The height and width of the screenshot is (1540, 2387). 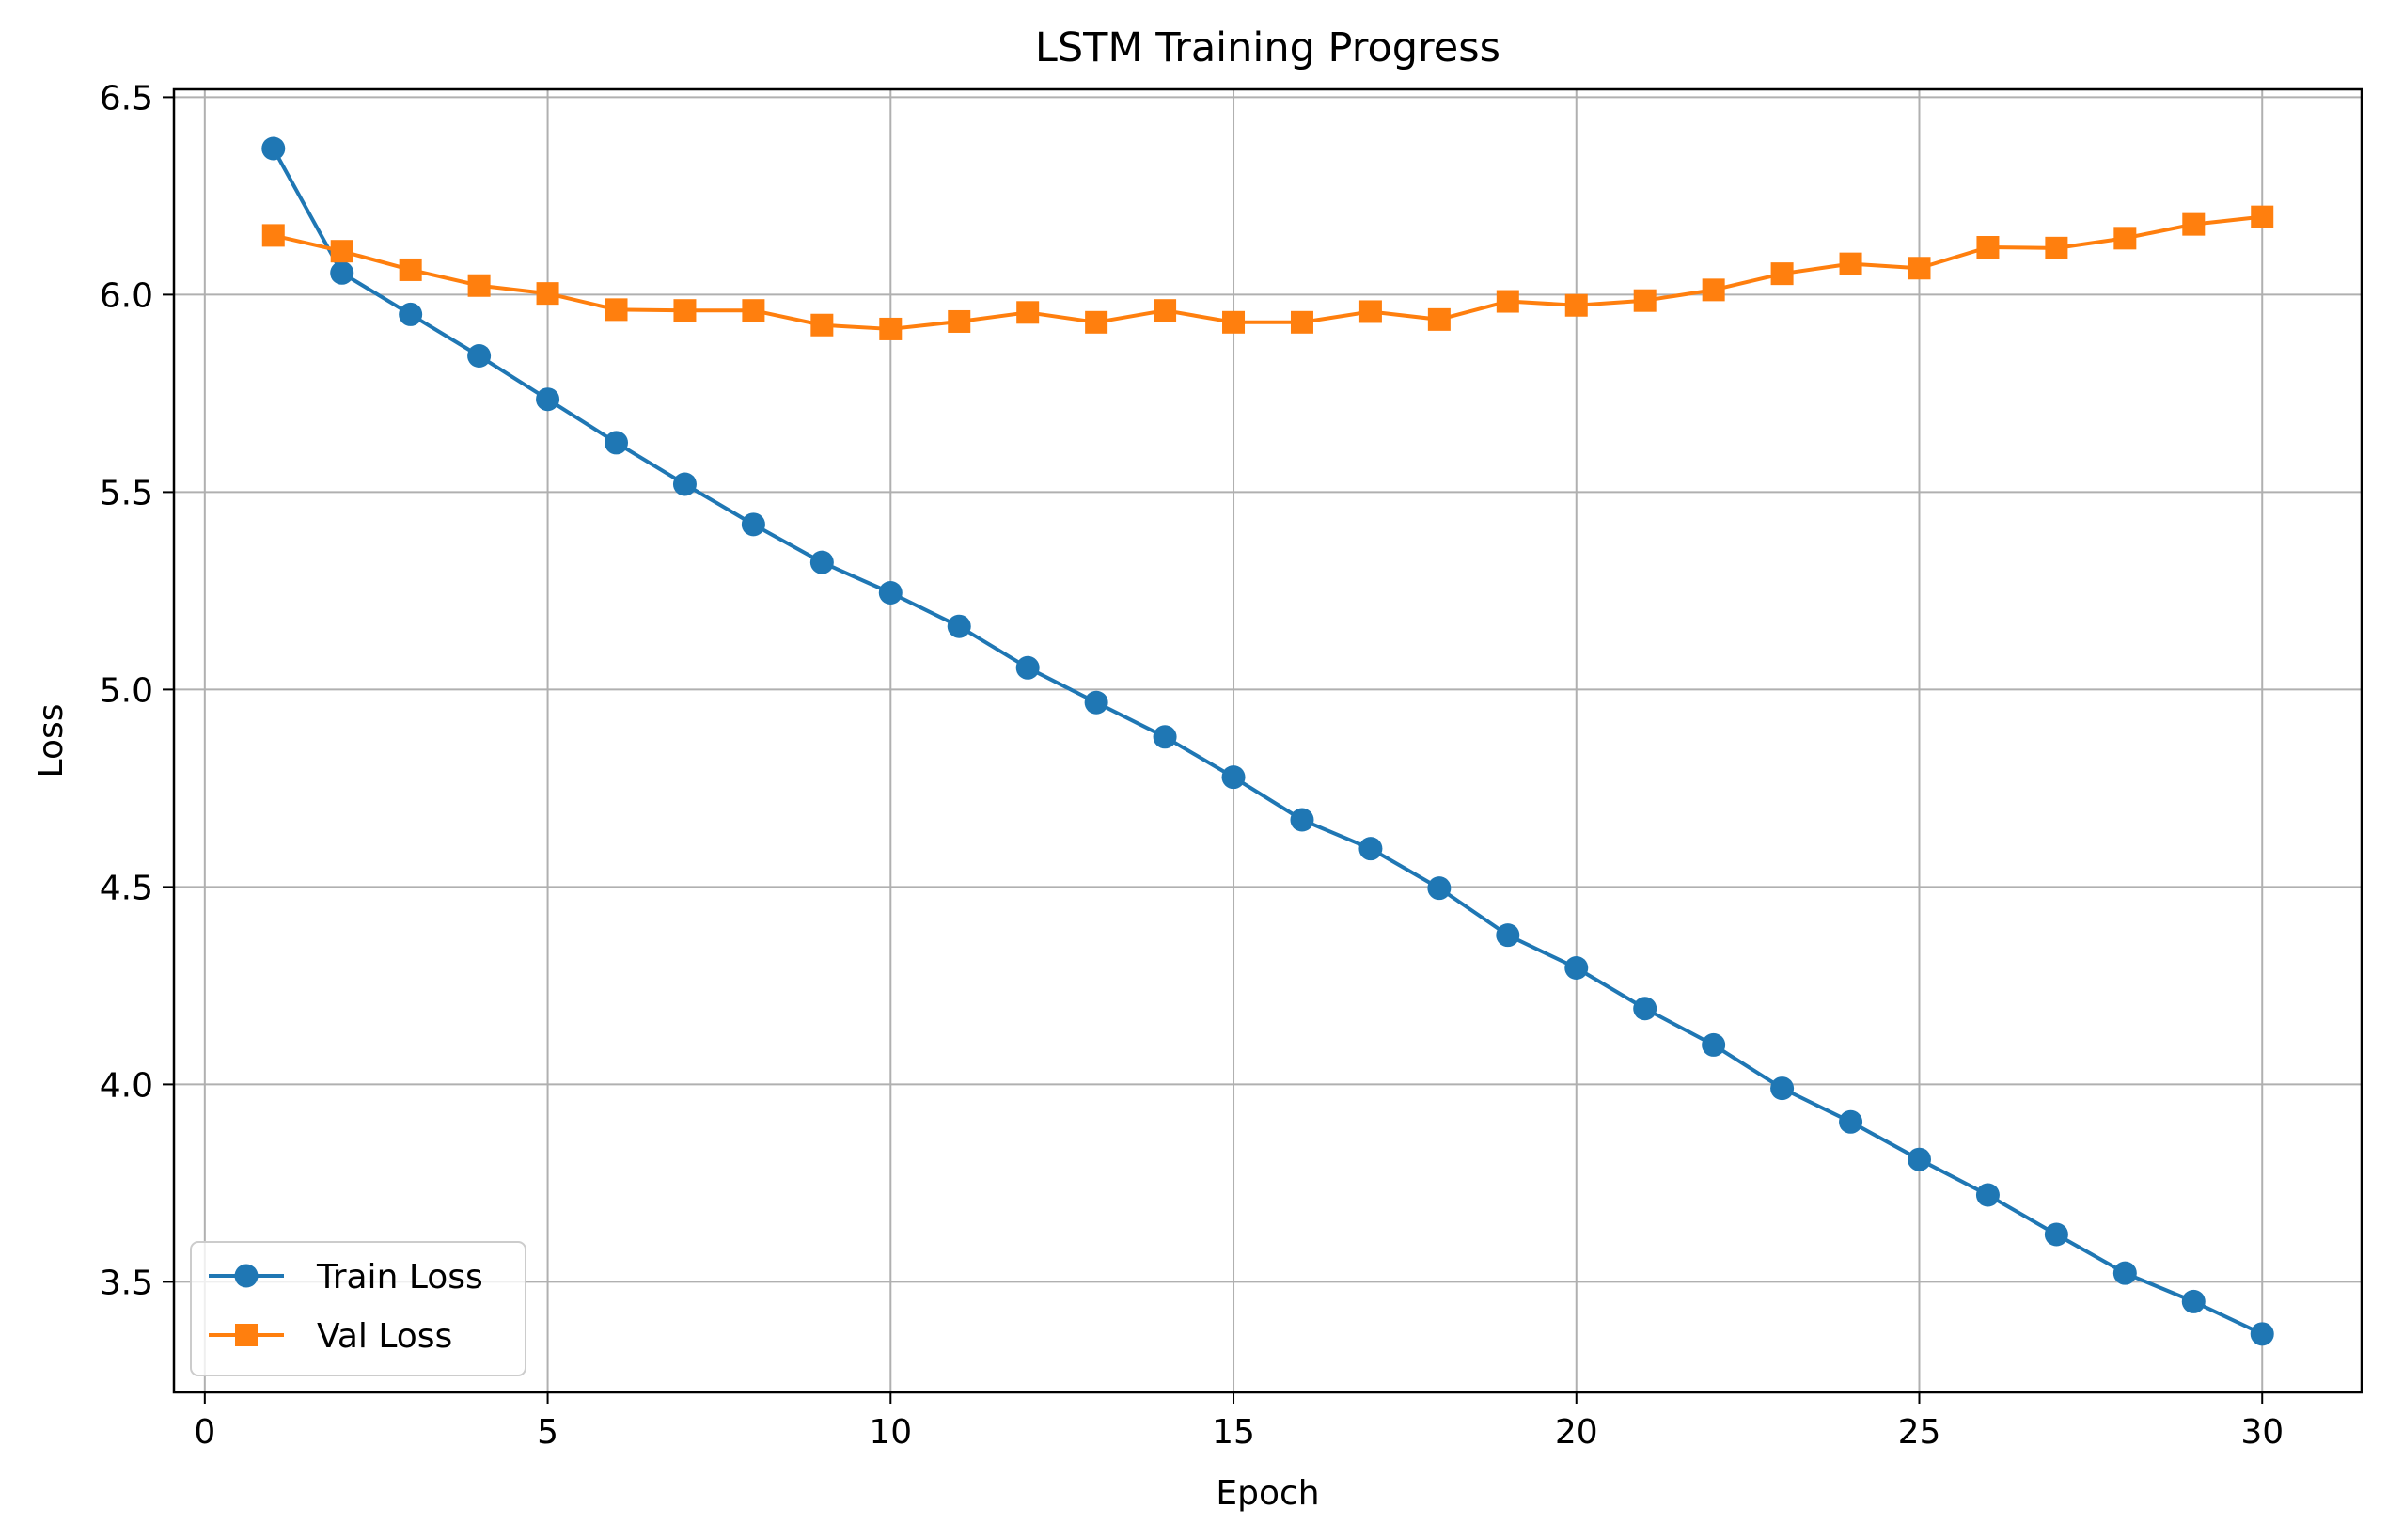 I want to click on legend-item: Val Loss, so click(x=330, y=1337).